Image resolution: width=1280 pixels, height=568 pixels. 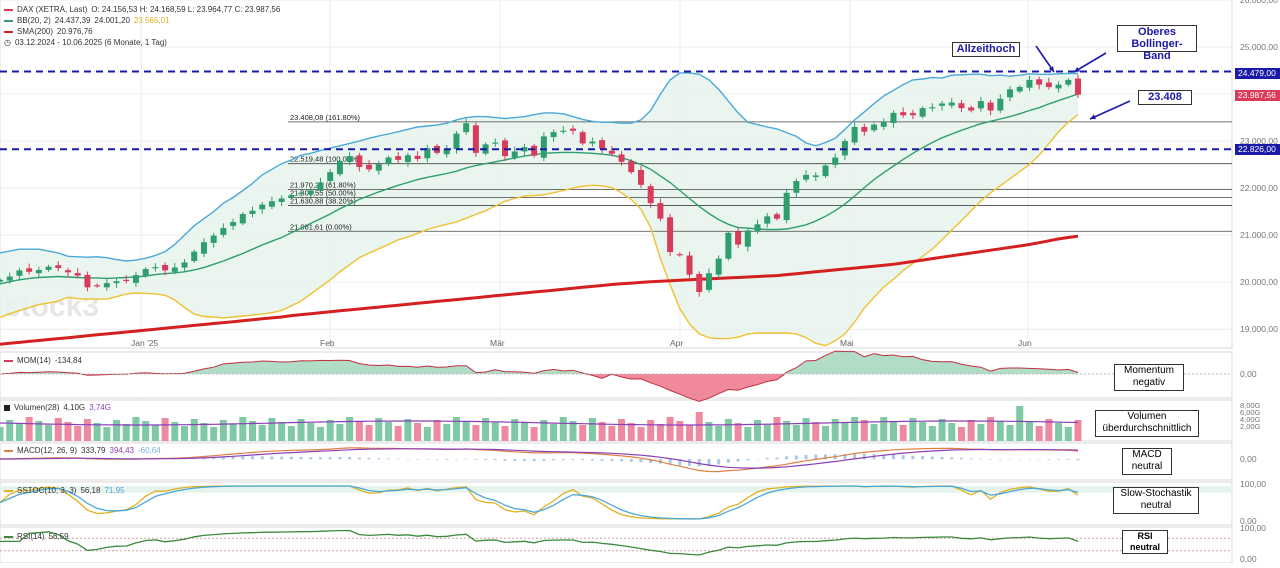 What do you see at coordinates (75, 31) in the screenshot?
I see `sma-value: 20.976,76` at bounding box center [75, 31].